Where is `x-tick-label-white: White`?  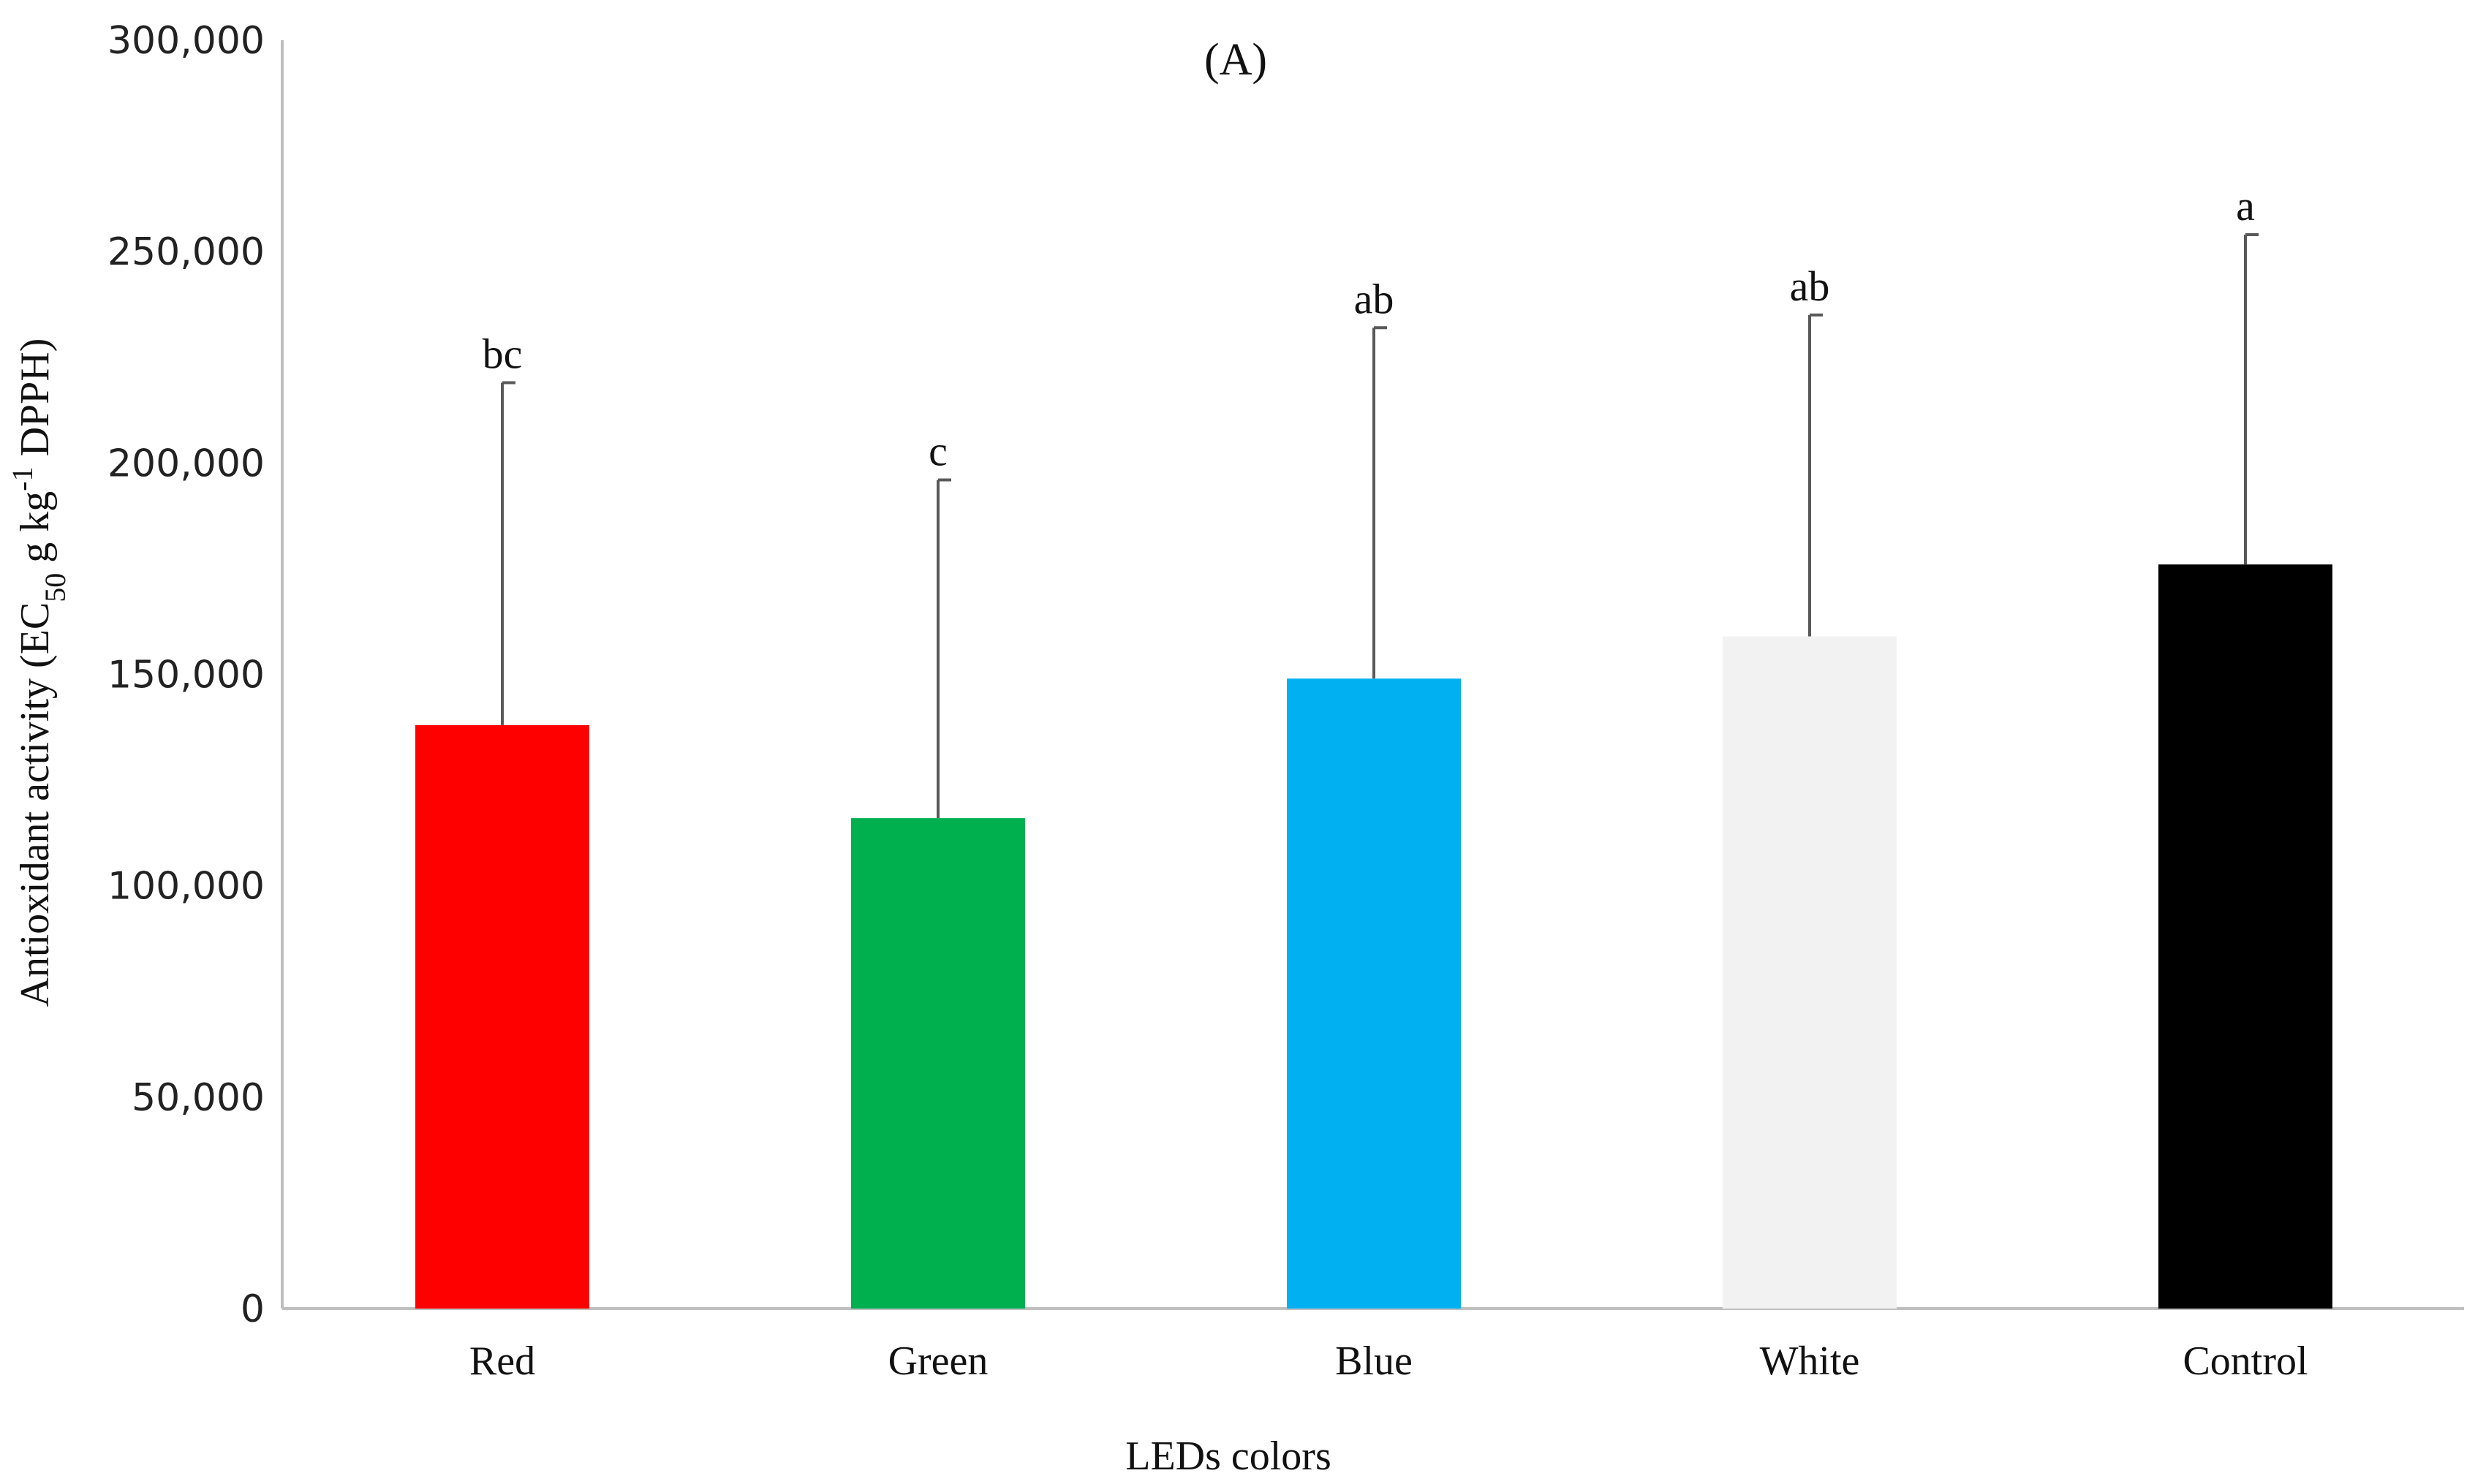 x-tick-label-white: White is located at coordinates (1810, 1361).